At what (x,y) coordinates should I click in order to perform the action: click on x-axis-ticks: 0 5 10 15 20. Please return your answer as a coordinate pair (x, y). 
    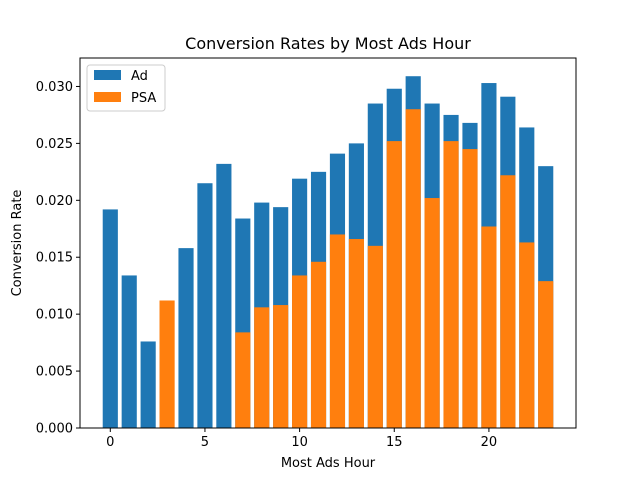
    Looking at the image, I should click on (301, 439).